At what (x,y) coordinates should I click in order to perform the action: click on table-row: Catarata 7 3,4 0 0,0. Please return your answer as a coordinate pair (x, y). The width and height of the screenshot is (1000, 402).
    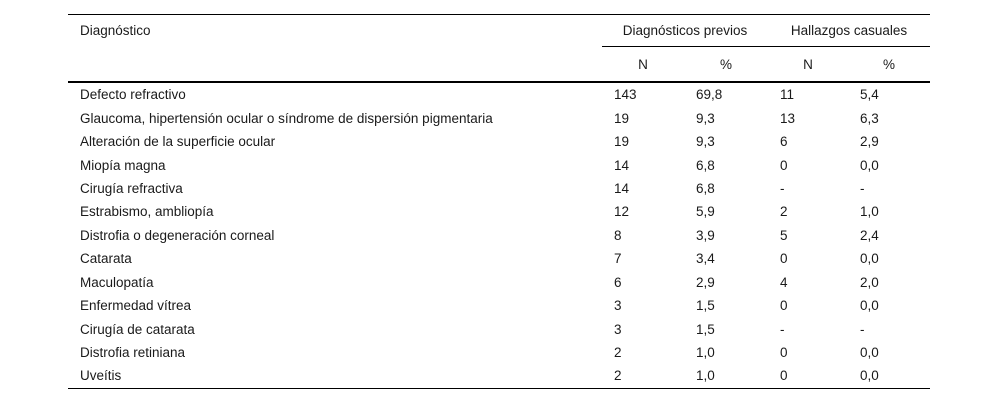
    Looking at the image, I should click on (499, 258).